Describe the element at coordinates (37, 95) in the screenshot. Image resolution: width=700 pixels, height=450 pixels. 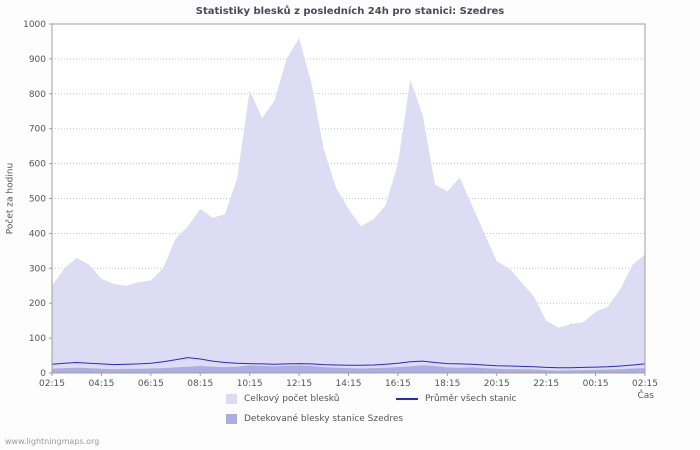
I see `y-tick-label: 800` at that location.